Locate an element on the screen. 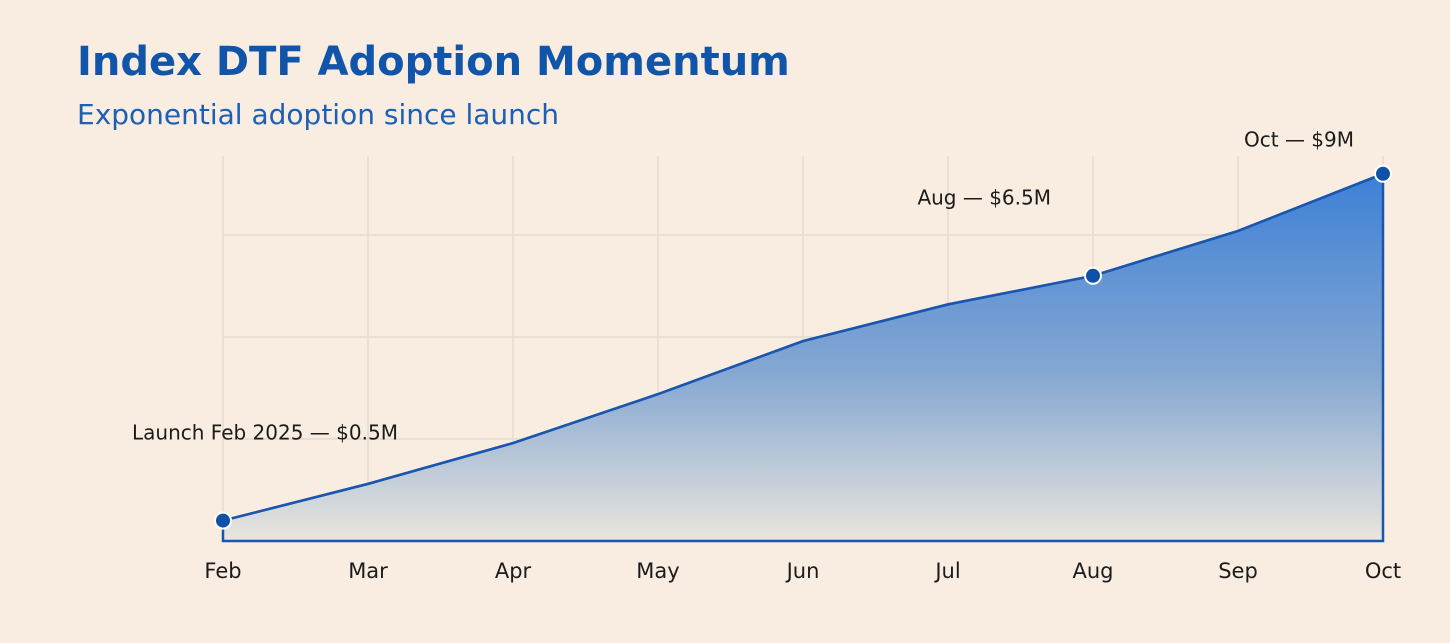 This screenshot has height=643, width=1450. chart-title: Index DTF Adoption Momentum is located at coordinates (433, 62).